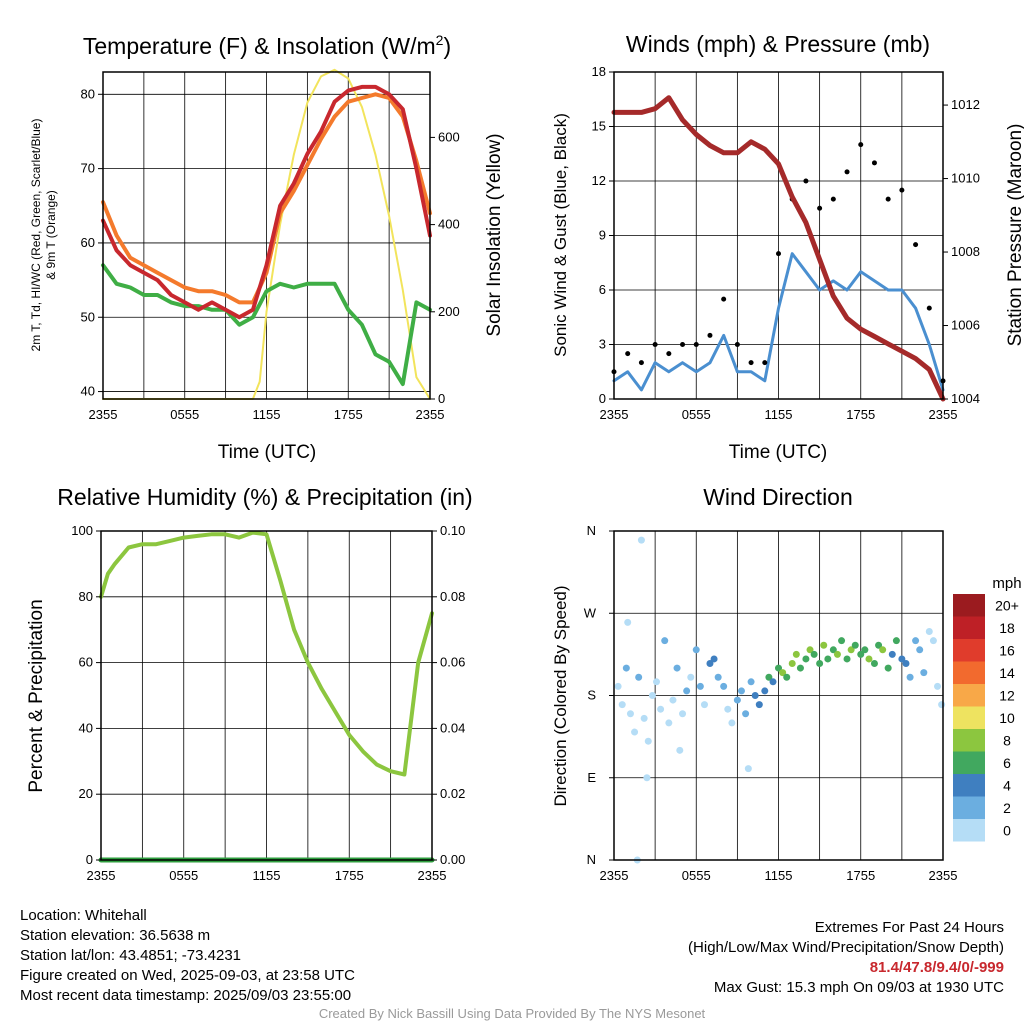 Image resolution: width=1024 pixels, height=1024 pixels. Describe the element at coordinates (599, 180) in the screenshot. I see `y-tick-label: 12` at that location.